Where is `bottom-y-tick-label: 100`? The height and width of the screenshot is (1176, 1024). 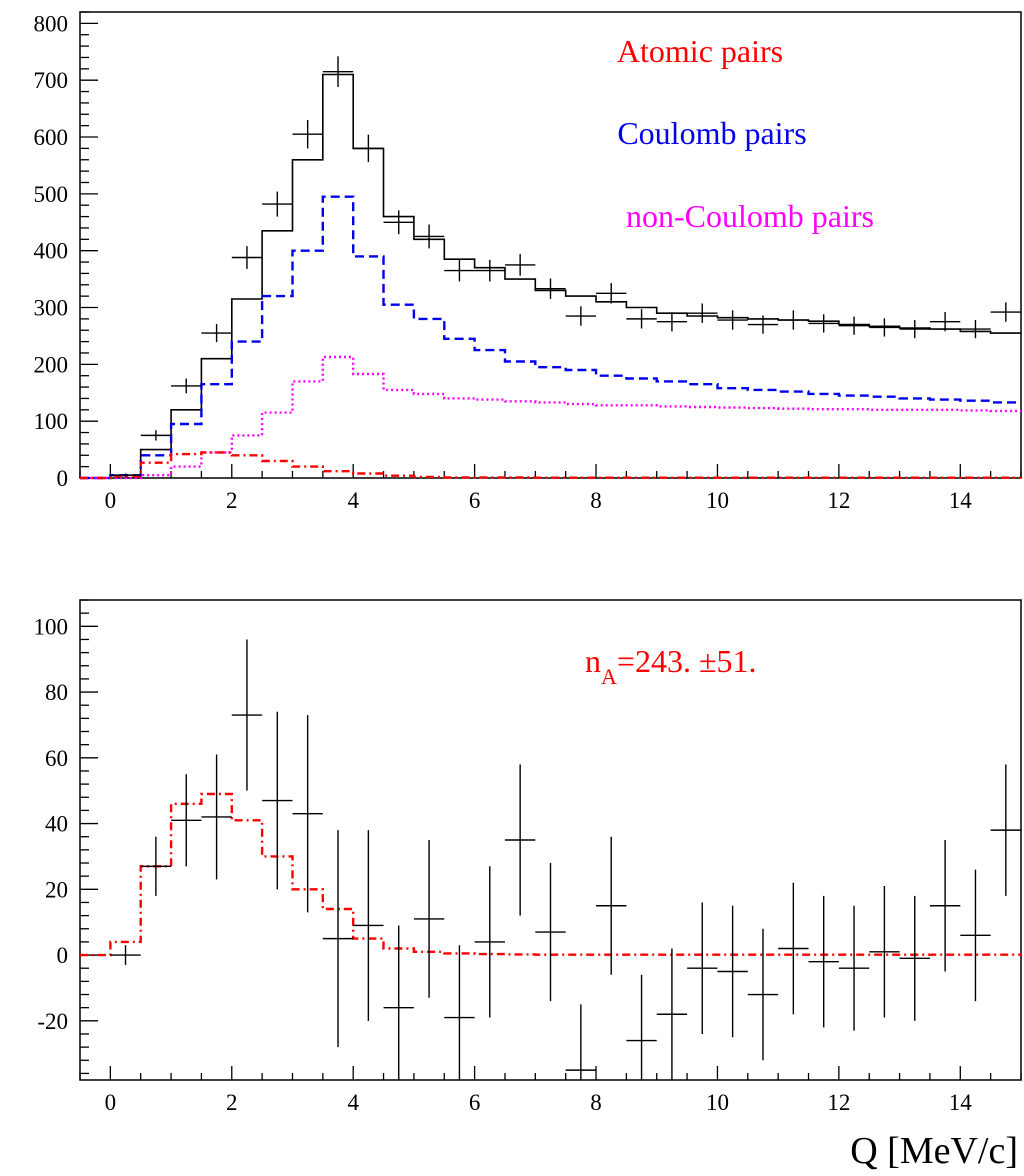 bottom-y-tick-label: 100 is located at coordinates (51, 626).